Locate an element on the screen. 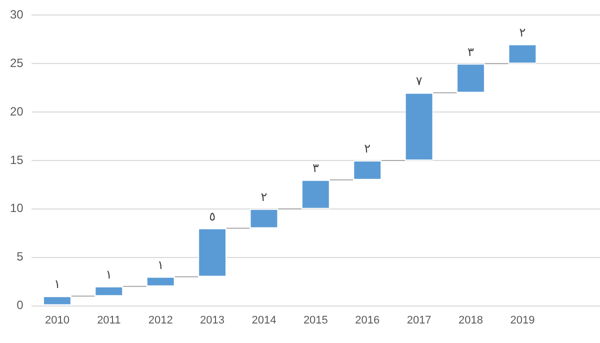  x-tick-label: 2012 is located at coordinates (160, 320).